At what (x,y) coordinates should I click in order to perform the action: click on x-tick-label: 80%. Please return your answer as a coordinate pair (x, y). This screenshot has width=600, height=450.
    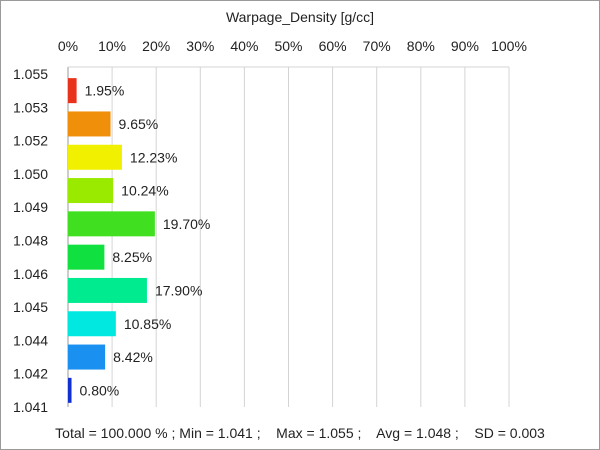
    Looking at the image, I should click on (421, 46).